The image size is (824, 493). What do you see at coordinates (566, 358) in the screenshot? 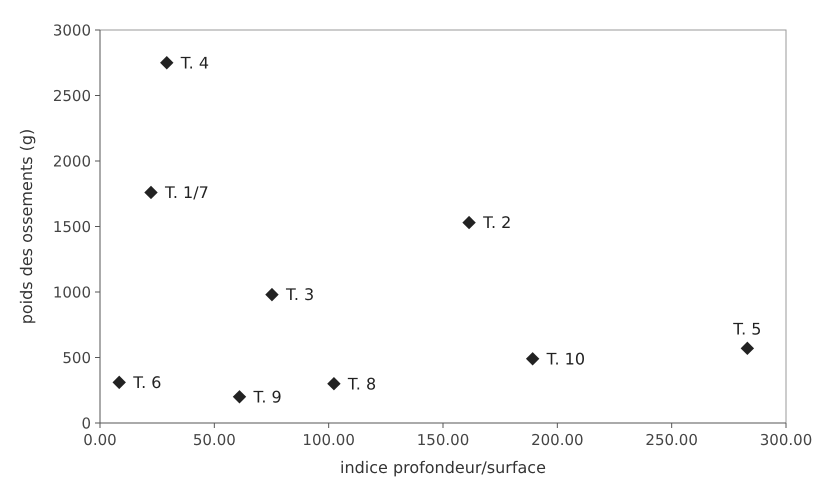
I see `annotation: T. 10` at bounding box center [566, 358].